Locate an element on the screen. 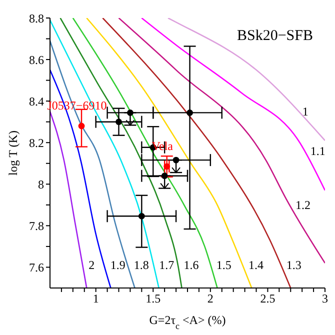  annotation: 1.8 is located at coordinates (141, 265).